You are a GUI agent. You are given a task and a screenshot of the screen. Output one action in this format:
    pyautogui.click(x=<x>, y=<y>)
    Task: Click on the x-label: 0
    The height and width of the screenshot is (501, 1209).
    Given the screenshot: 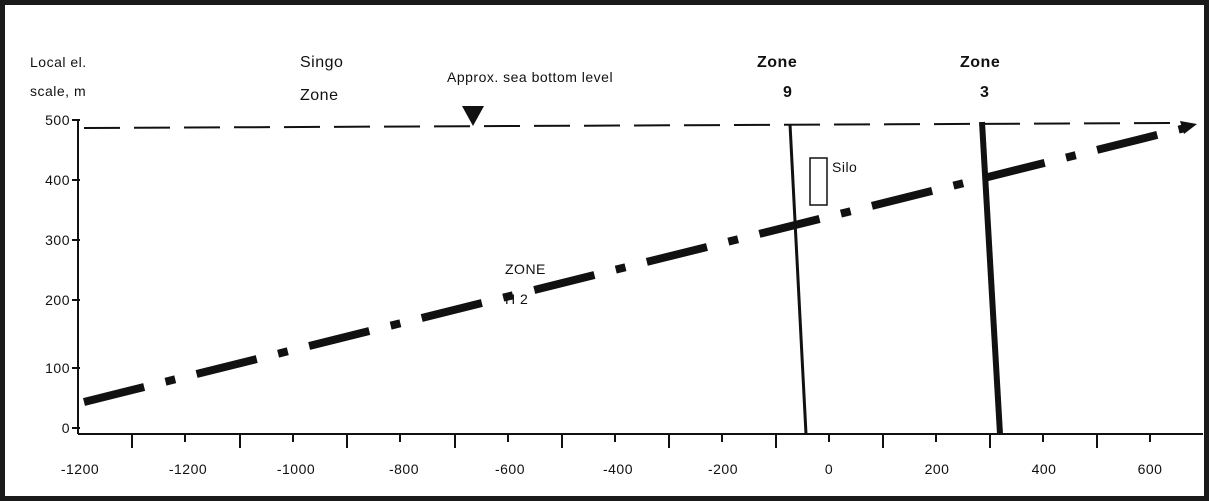 What is the action you would take?
    pyautogui.click(x=829, y=469)
    